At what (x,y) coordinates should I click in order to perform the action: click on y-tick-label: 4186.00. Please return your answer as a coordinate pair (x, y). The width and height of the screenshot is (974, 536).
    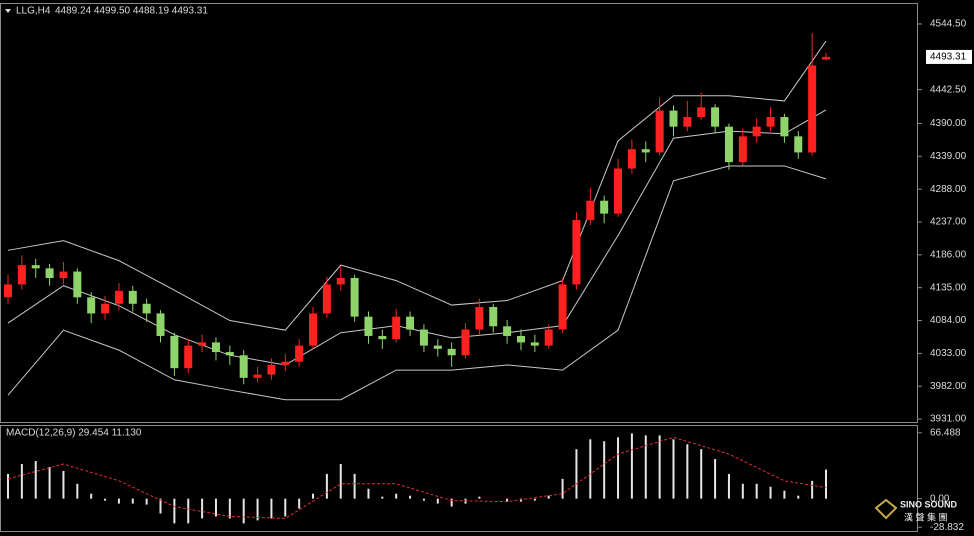
    Looking at the image, I should click on (948, 254).